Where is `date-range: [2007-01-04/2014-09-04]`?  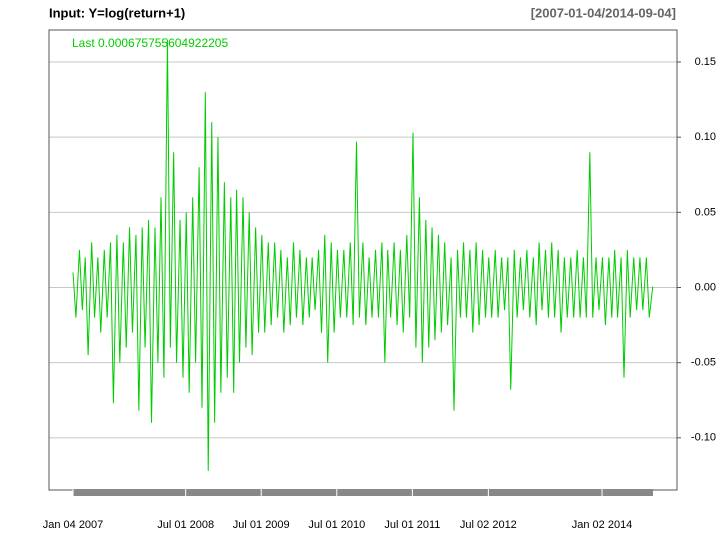 date-range: [2007-01-04/2014-09-04] is located at coordinates (603, 12).